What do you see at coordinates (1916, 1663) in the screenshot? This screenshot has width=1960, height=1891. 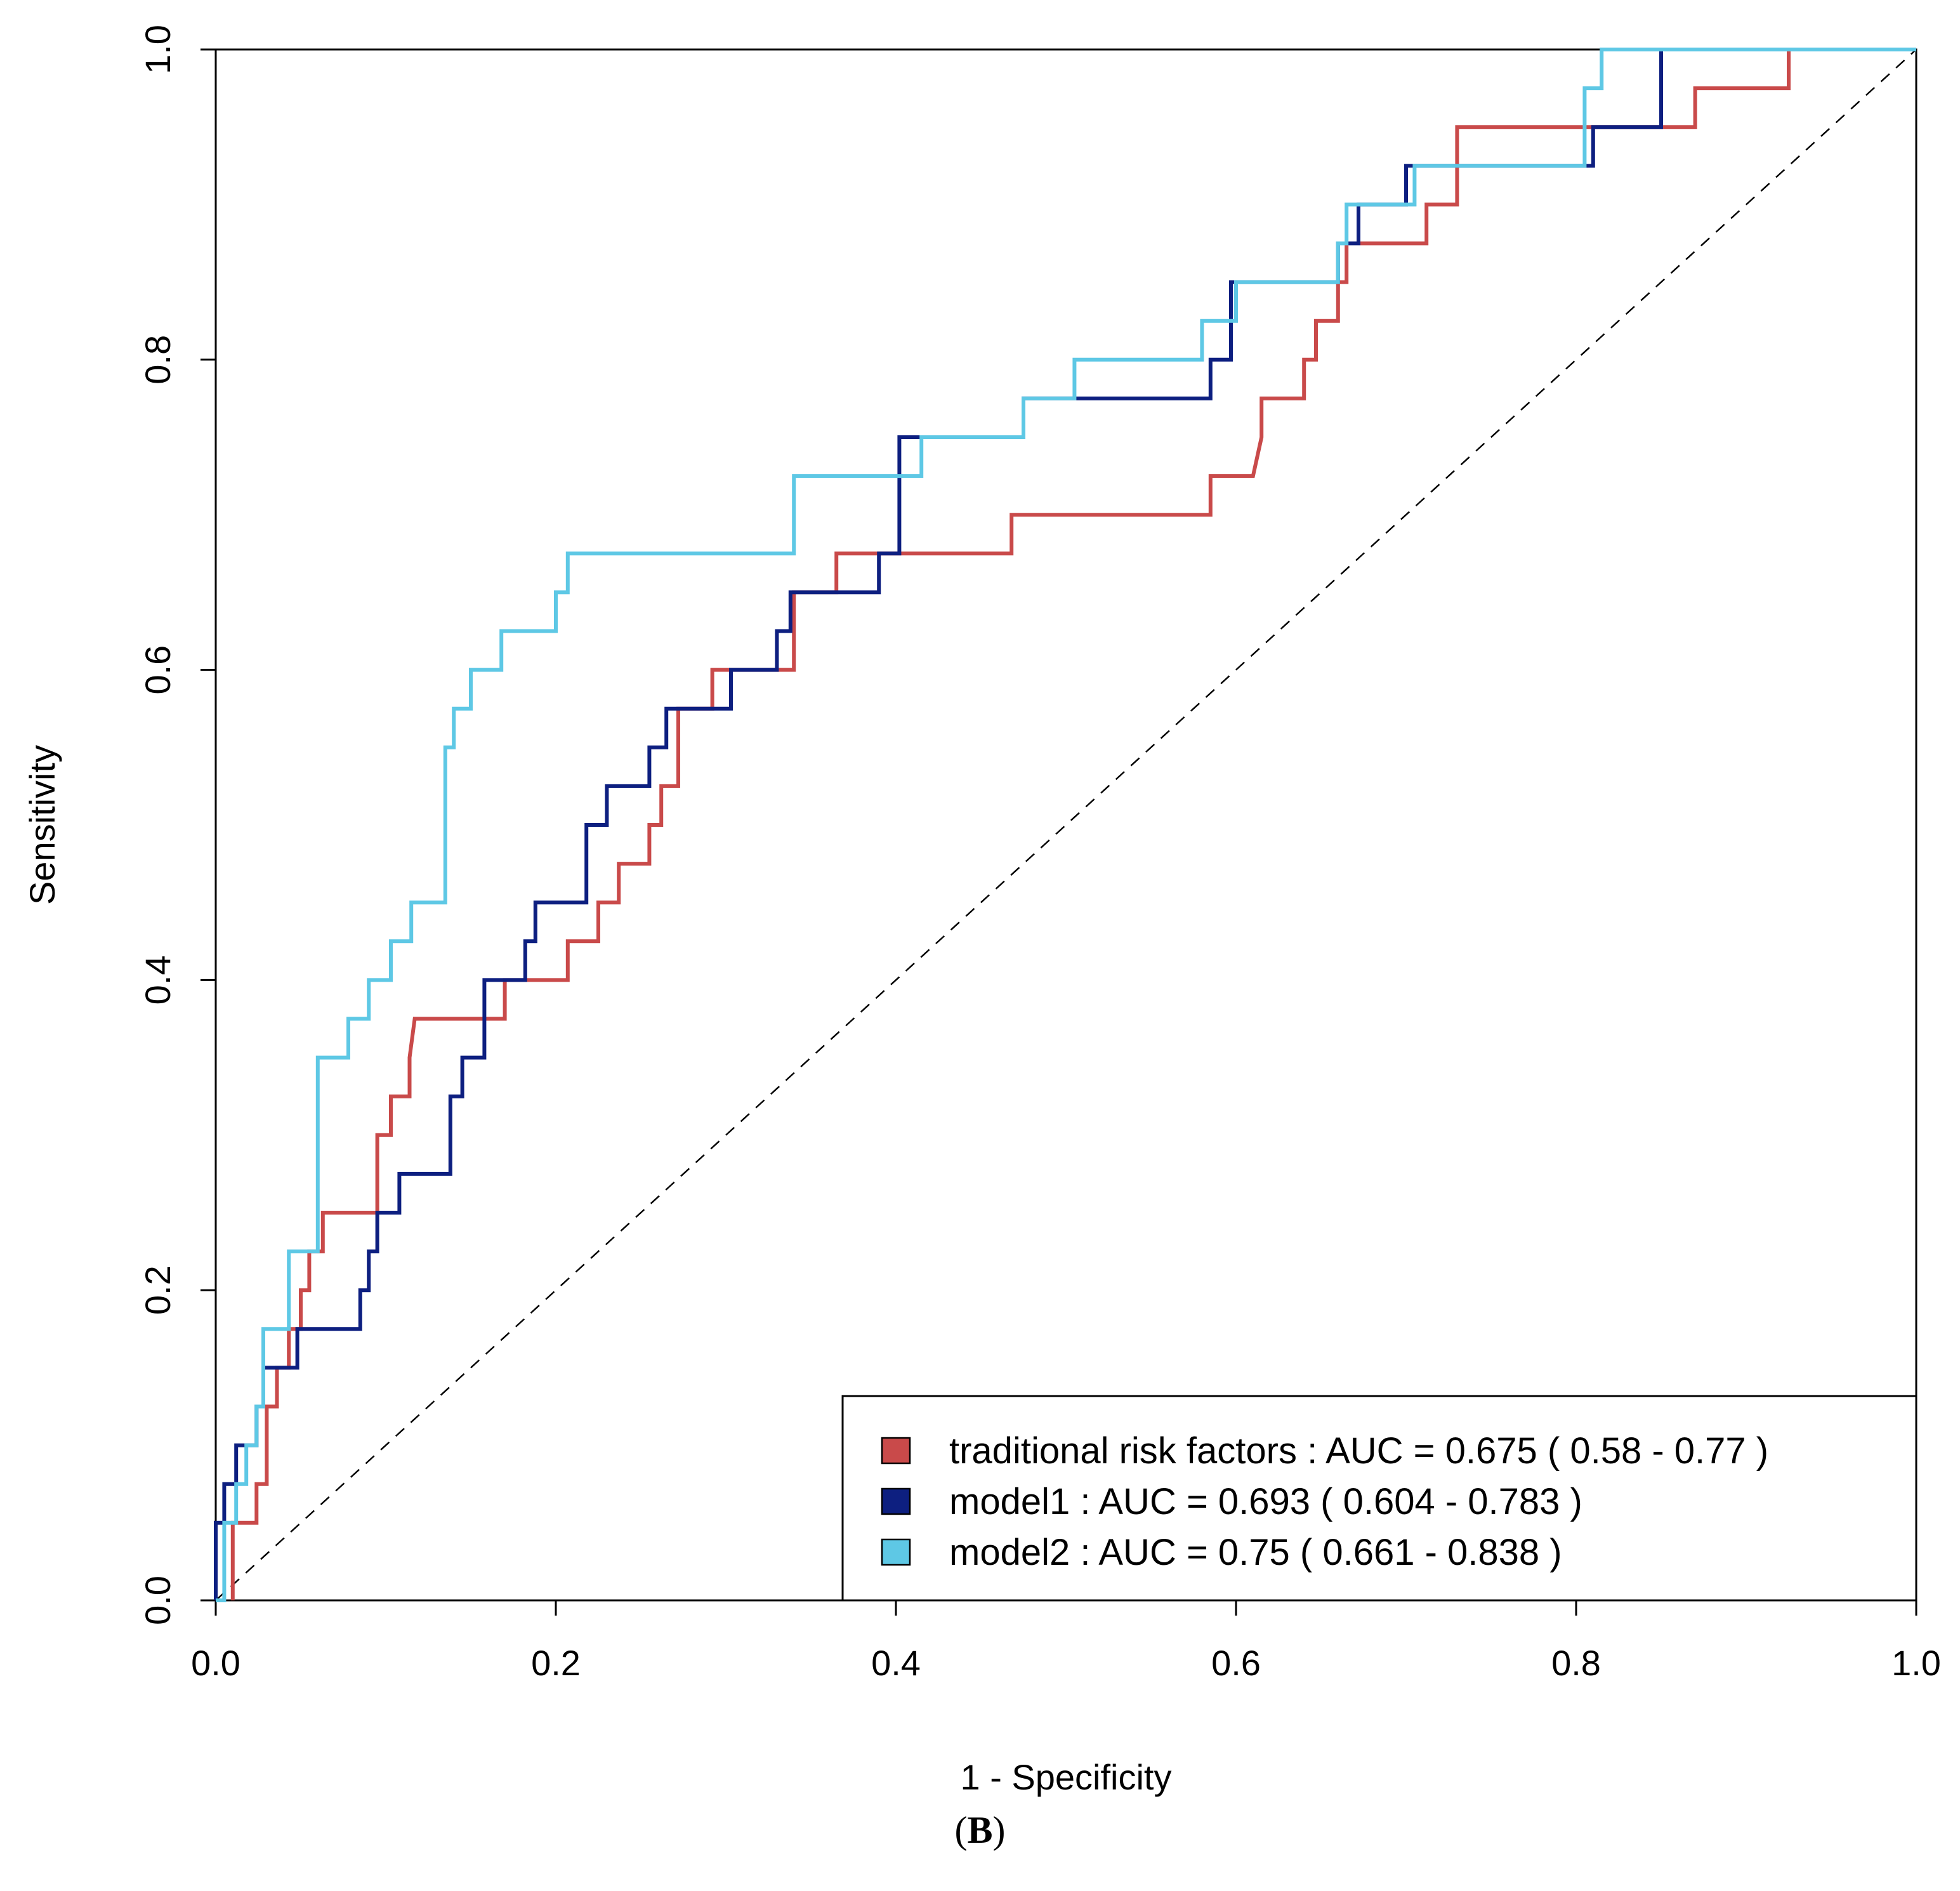 I see `x-tick-label: 1.0` at bounding box center [1916, 1663].